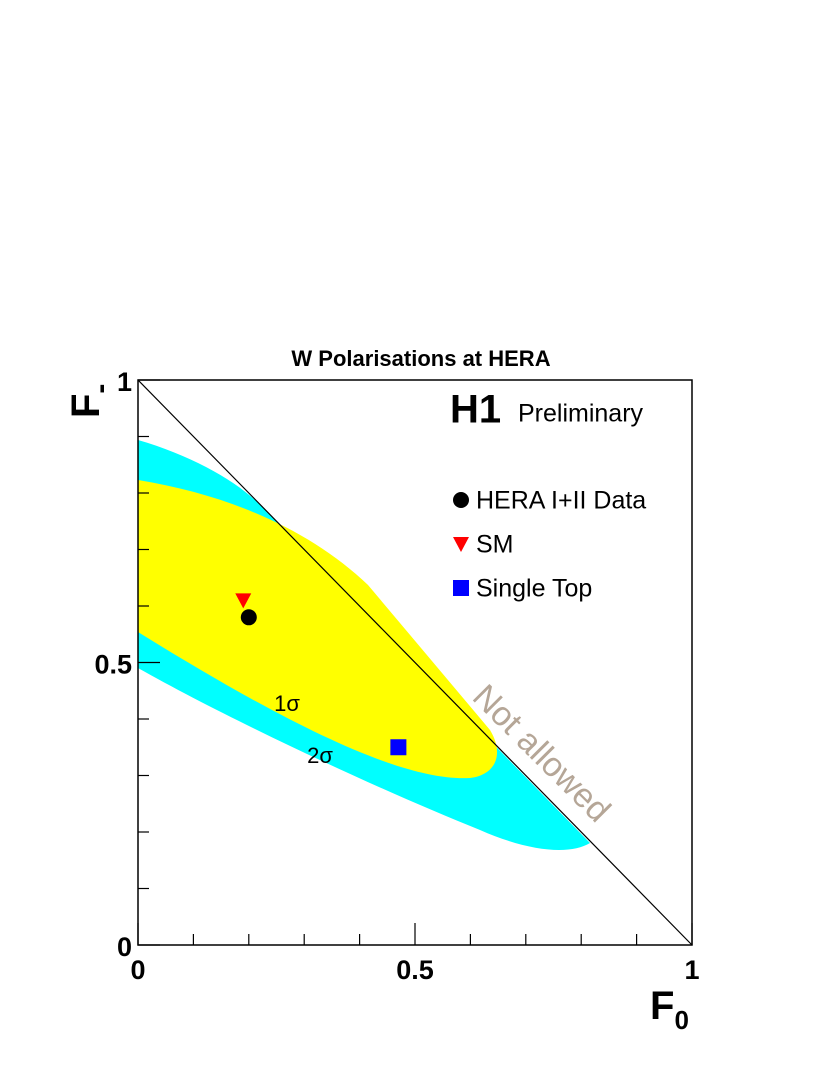 Image resolution: width=830 pixels, height=1075 pixels. I want to click on x-tick-label: 0.5, so click(415, 970).